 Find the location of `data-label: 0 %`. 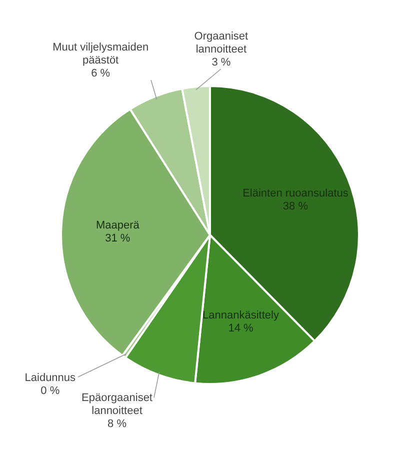

data-label: 0 % is located at coordinates (50, 390).